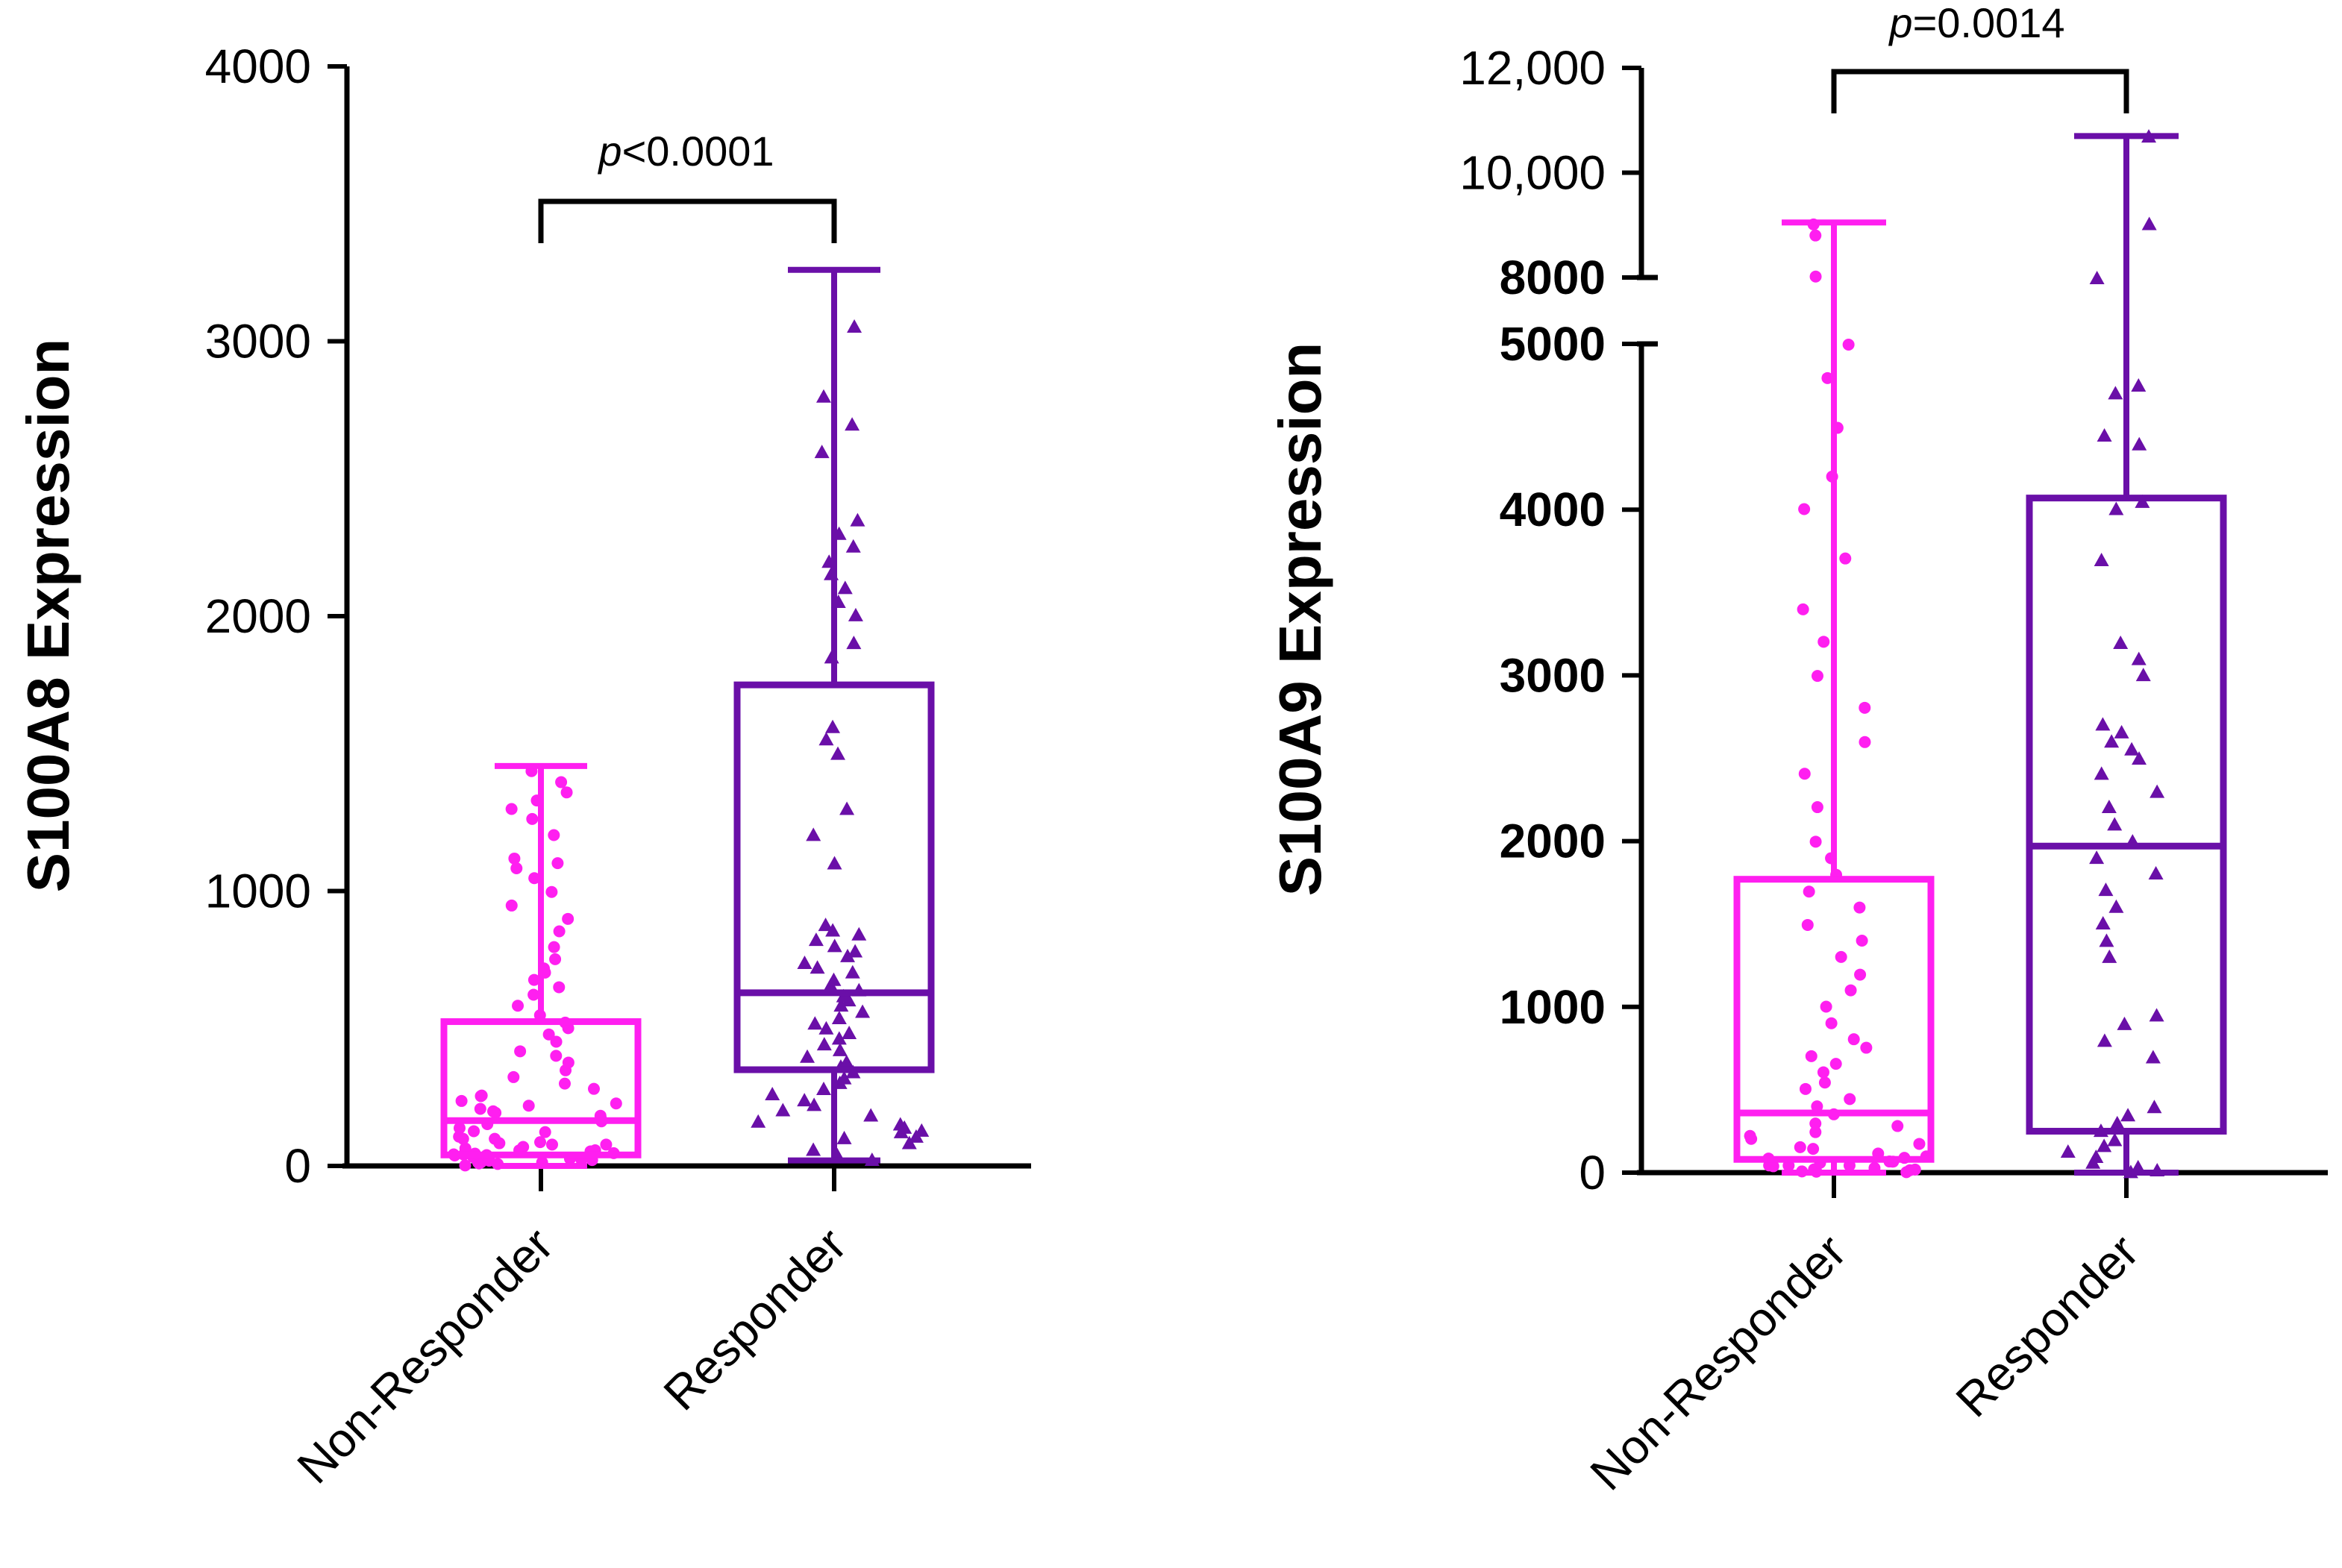 This screenshot has height=1568, width=2342. What do you see at coordinates (258, 616) in the screenshot?
I see `s100a8-y-tick-label: 2000` at bounding box center [258, 616].